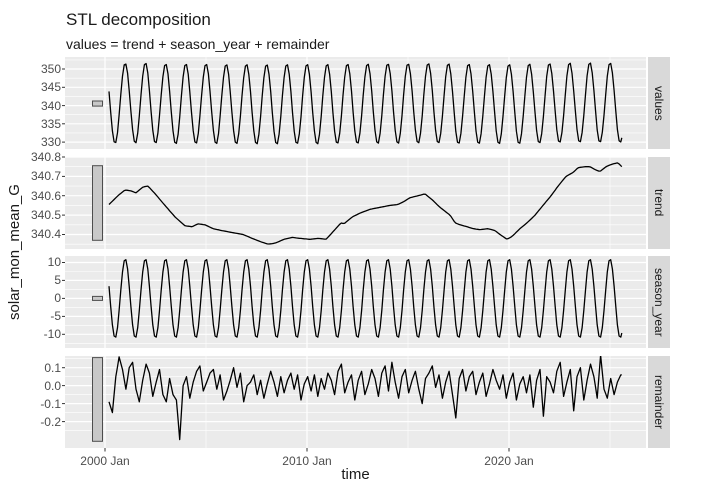  What do you see at coordinates (138, 19) in the screenshot?
I see `plot-title: STL decomposition` at bounding box center [138, 19].